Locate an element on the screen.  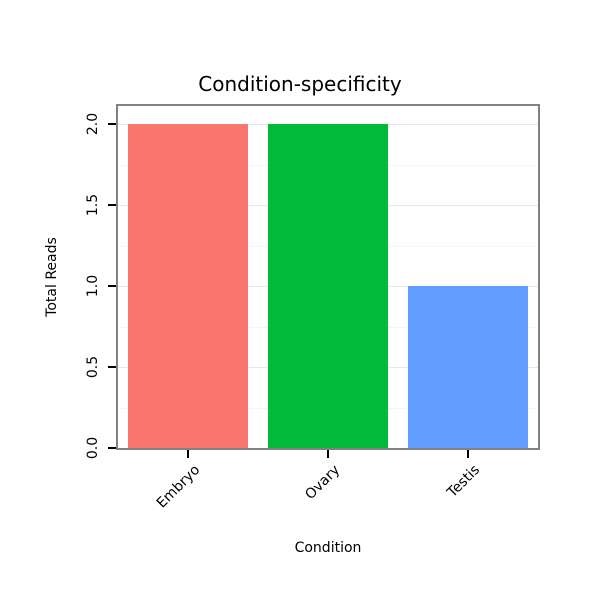
y-tick-label: 1.0 is located at coordinates (93, 286).